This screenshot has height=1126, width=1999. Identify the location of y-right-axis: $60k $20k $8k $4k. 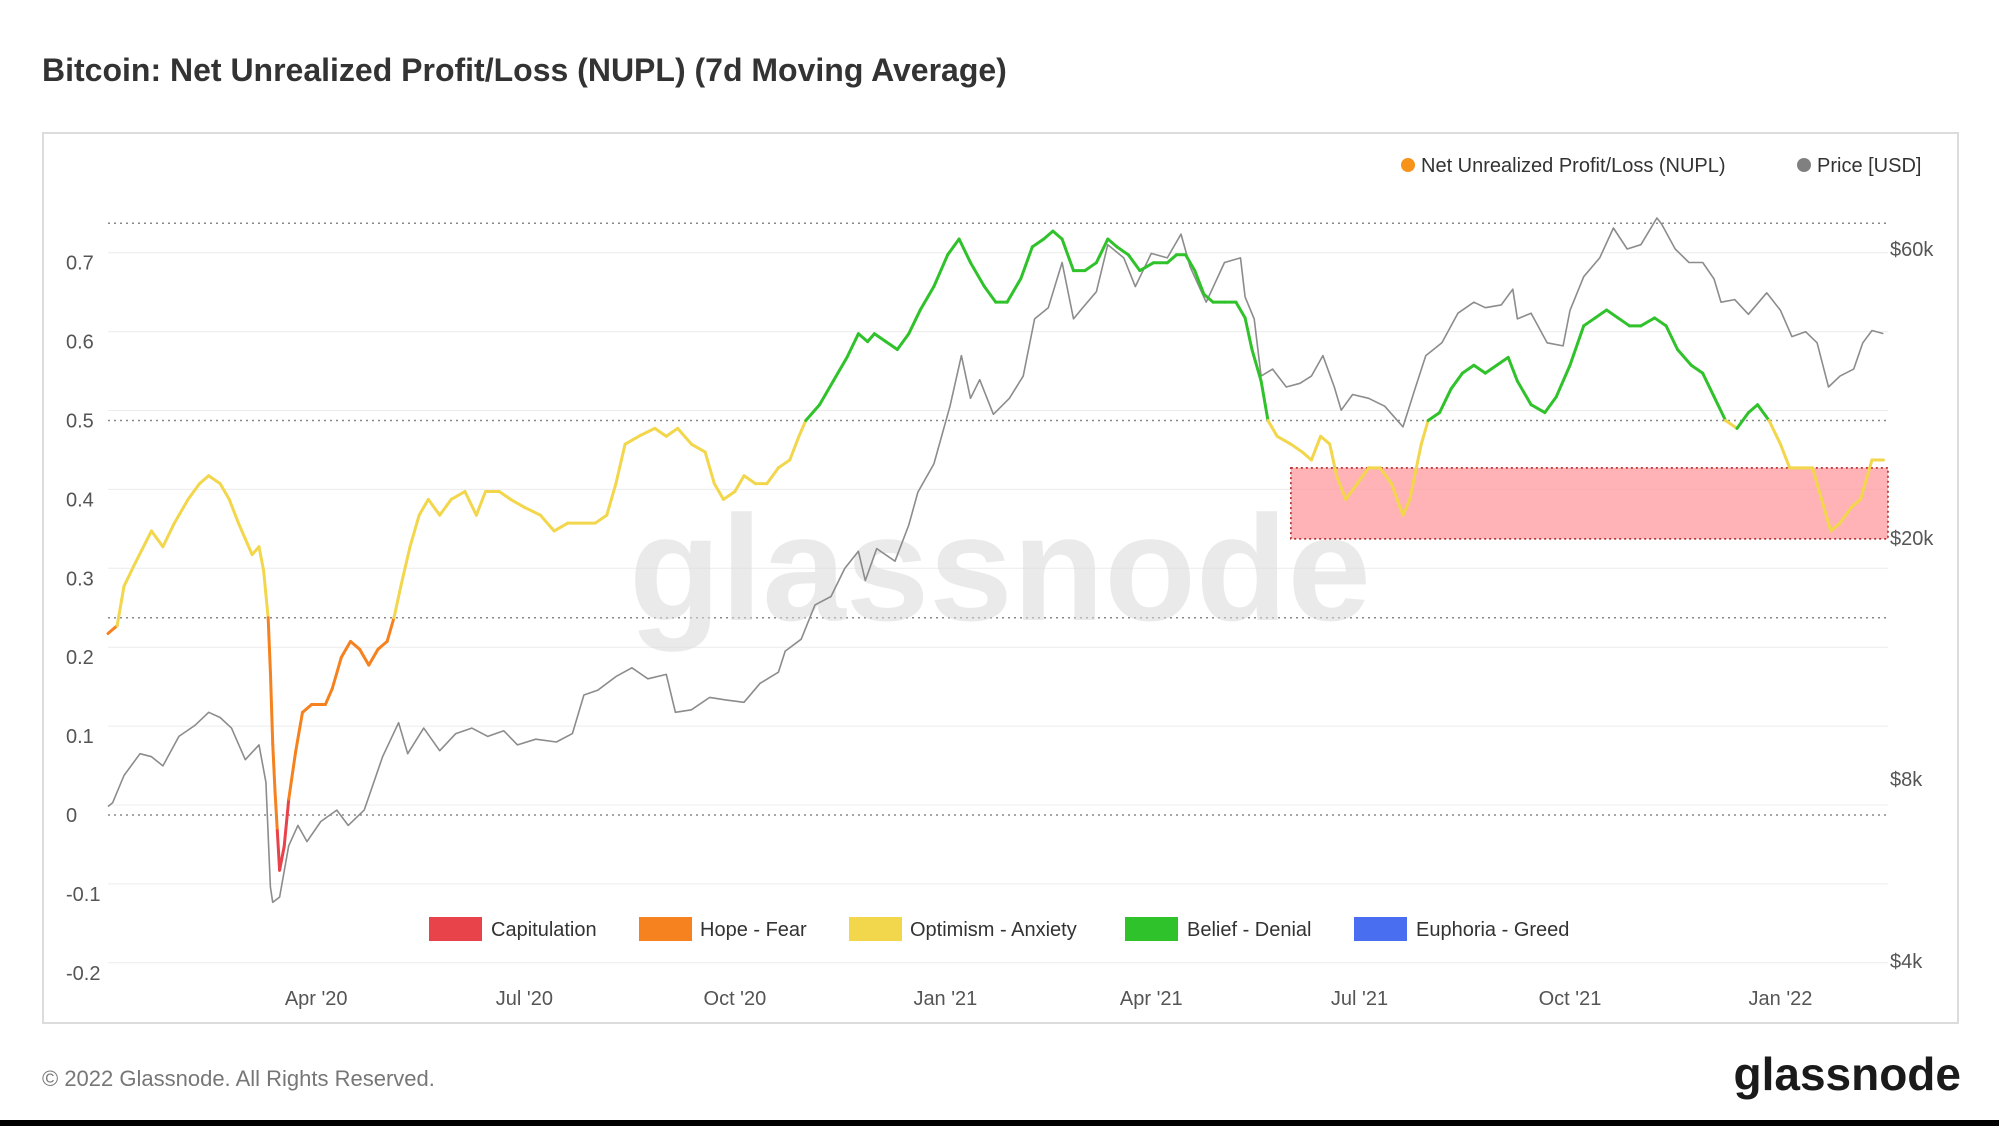
(1912, 606).